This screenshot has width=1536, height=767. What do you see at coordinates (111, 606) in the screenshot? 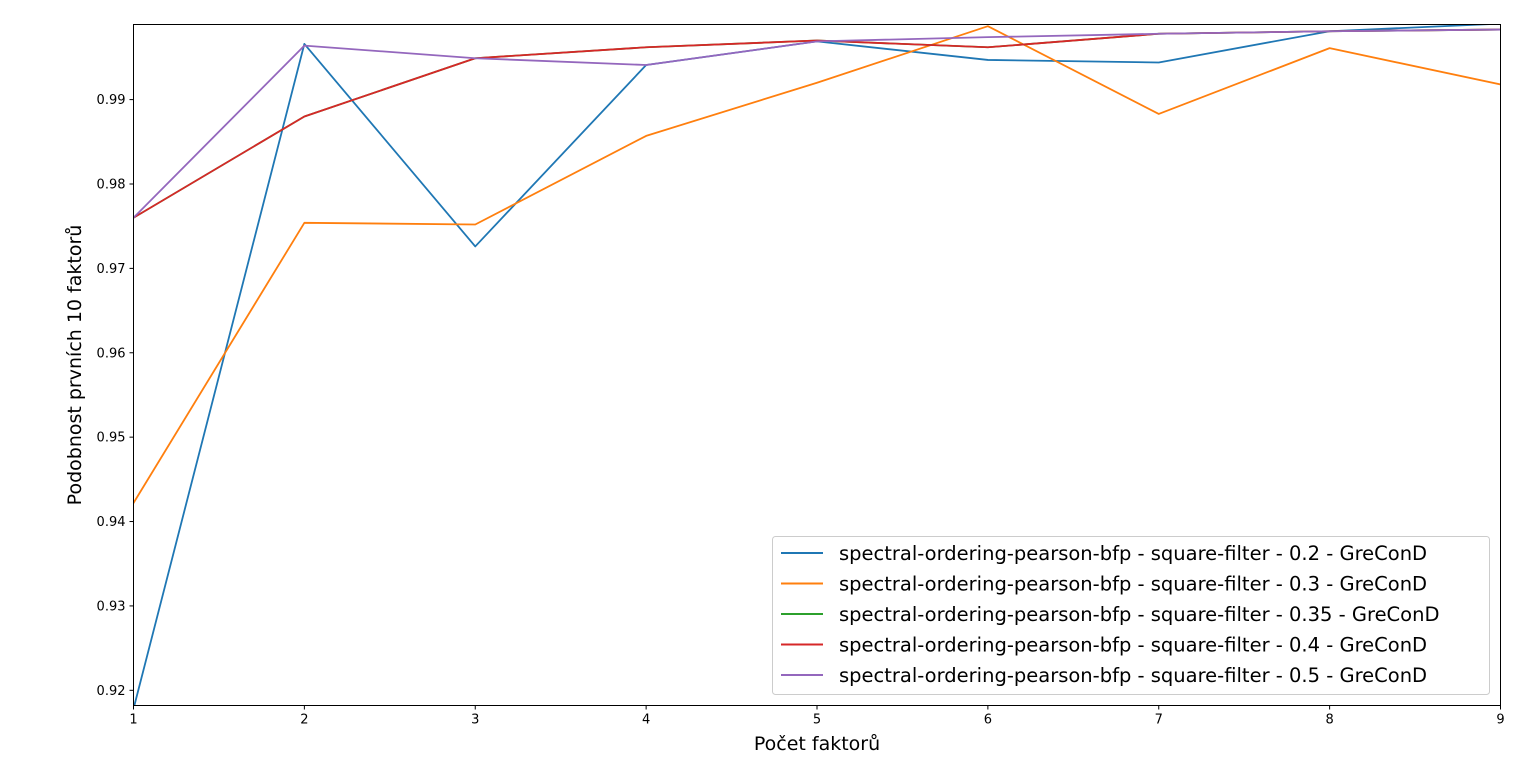
I see `y-tick-label: 0.93` at bounding box center [111, 606].